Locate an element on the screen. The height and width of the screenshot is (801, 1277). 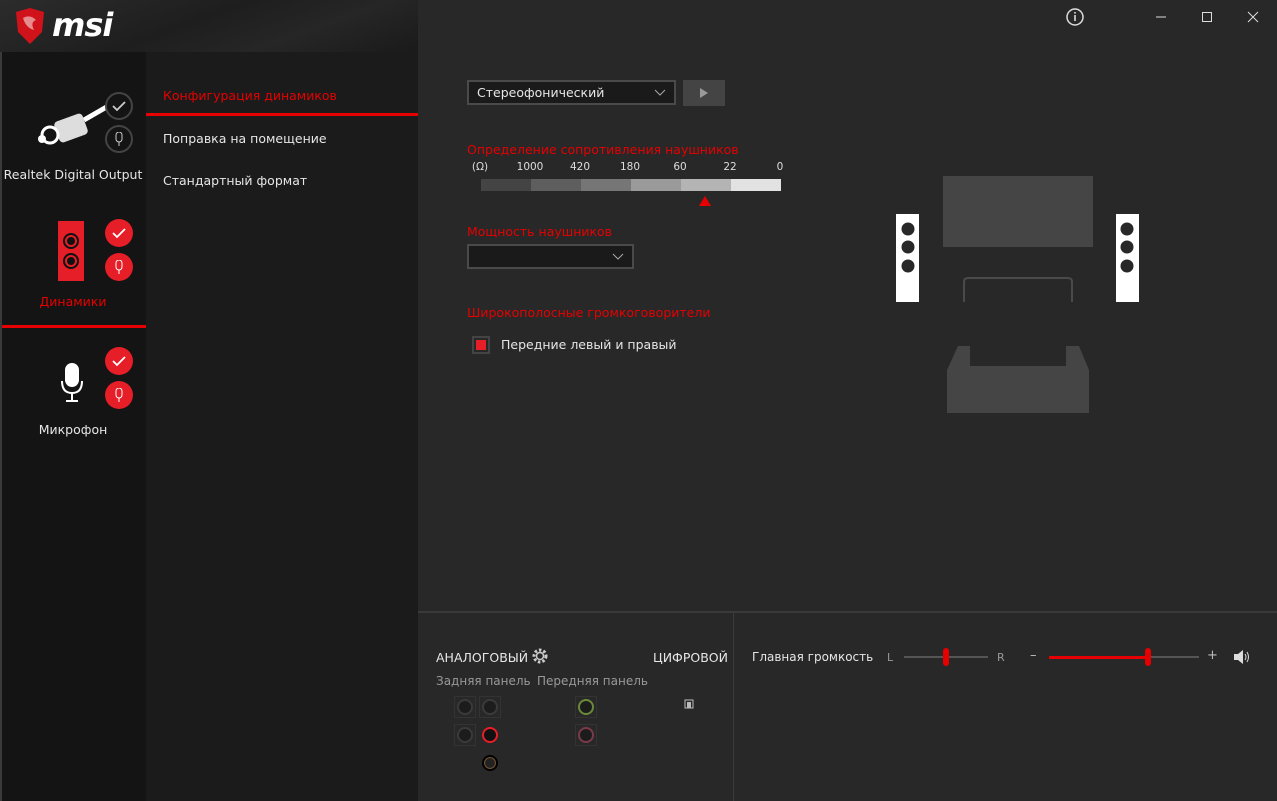
volume-minus: – is located at coordinates (1033, 655).